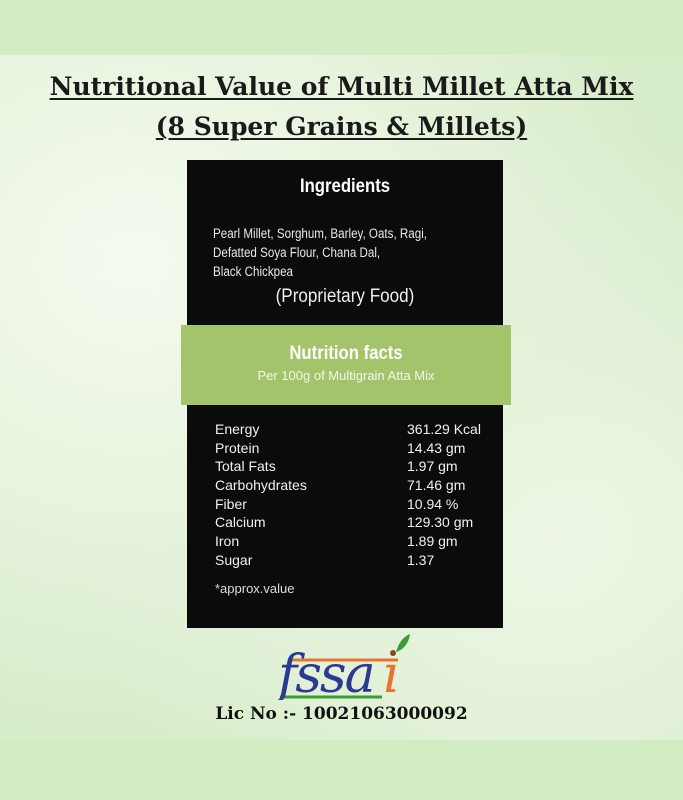 The height and width of the screenshot is (800, 683). Describe the element at coordinates (261, 485) in the screenshot. I see `nutrient-name: Carbohydrates` at that location.